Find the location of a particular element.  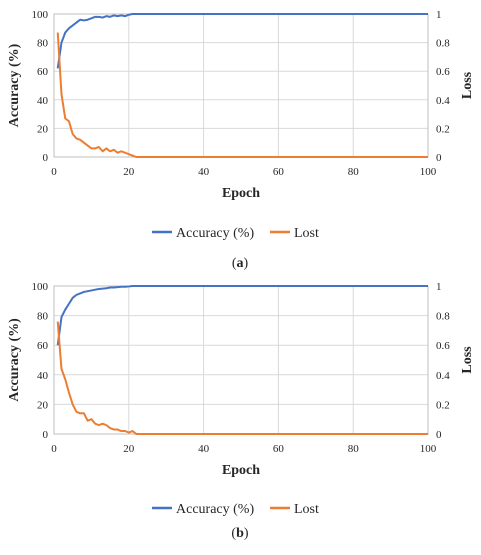

caption-b: (b) is located at coordinates (239, 533).